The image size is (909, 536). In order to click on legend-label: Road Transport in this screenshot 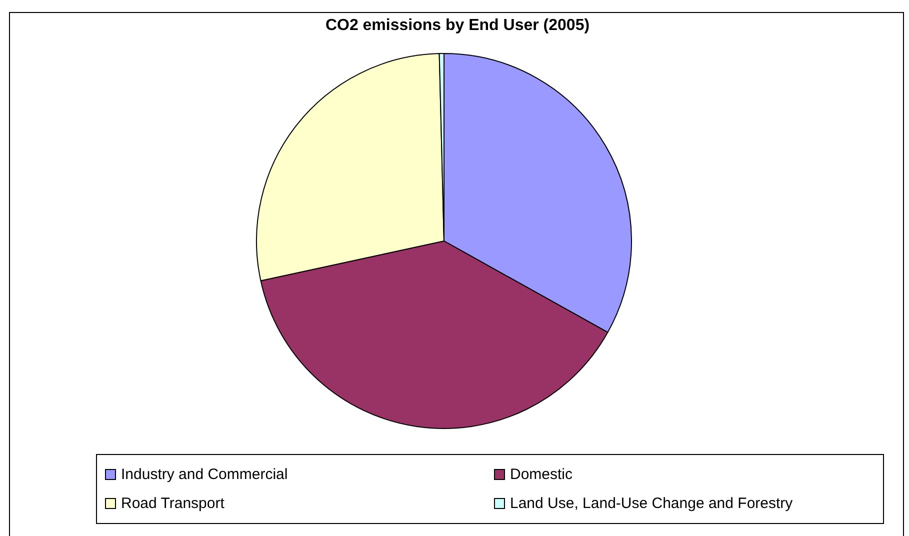, I will do `click(172, 503)`.